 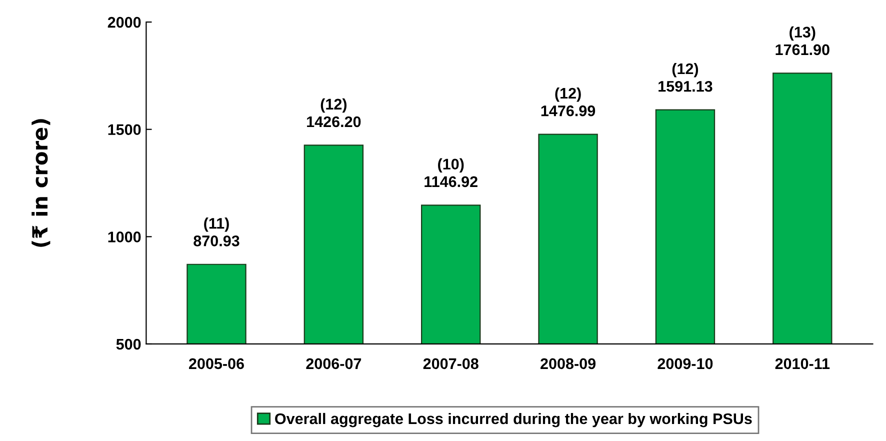 What do you see at coordinates (451, 173) in the screenshot?
I see `data-label: (10) 1146.92` at bounding box center [451, 173].